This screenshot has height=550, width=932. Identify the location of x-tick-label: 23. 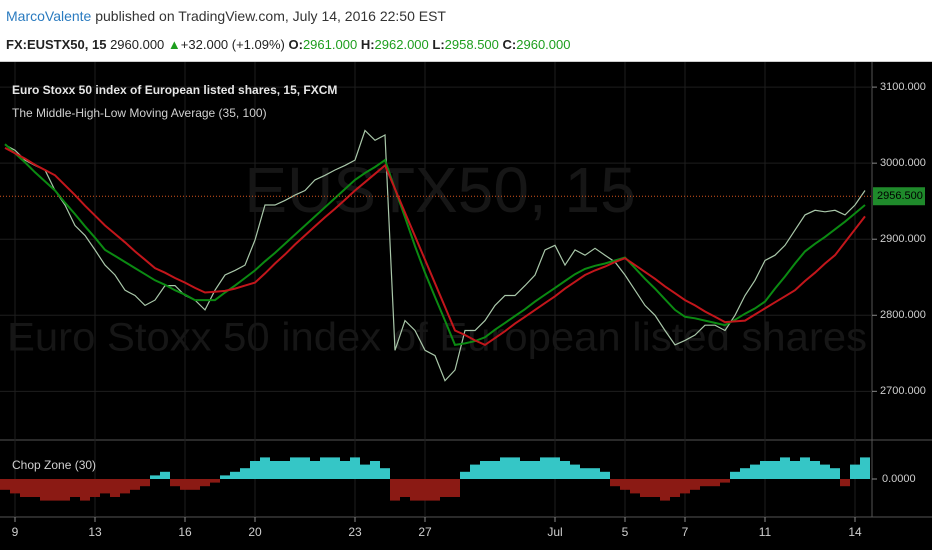
(355, 532).